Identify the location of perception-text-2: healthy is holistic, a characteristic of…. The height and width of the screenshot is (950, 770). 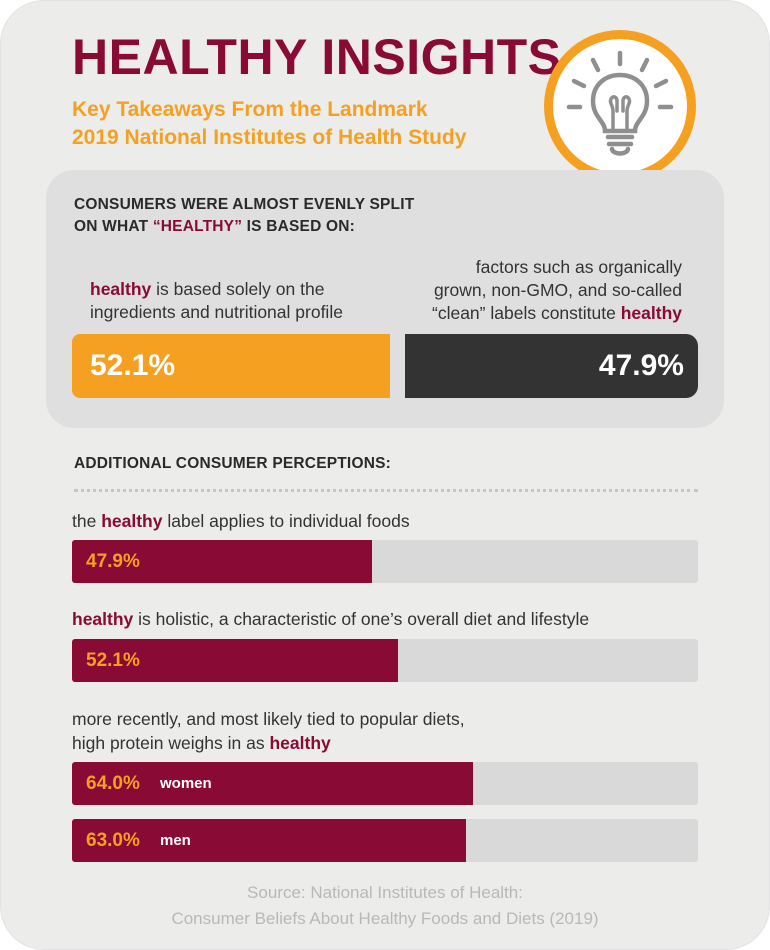
(331, 619).